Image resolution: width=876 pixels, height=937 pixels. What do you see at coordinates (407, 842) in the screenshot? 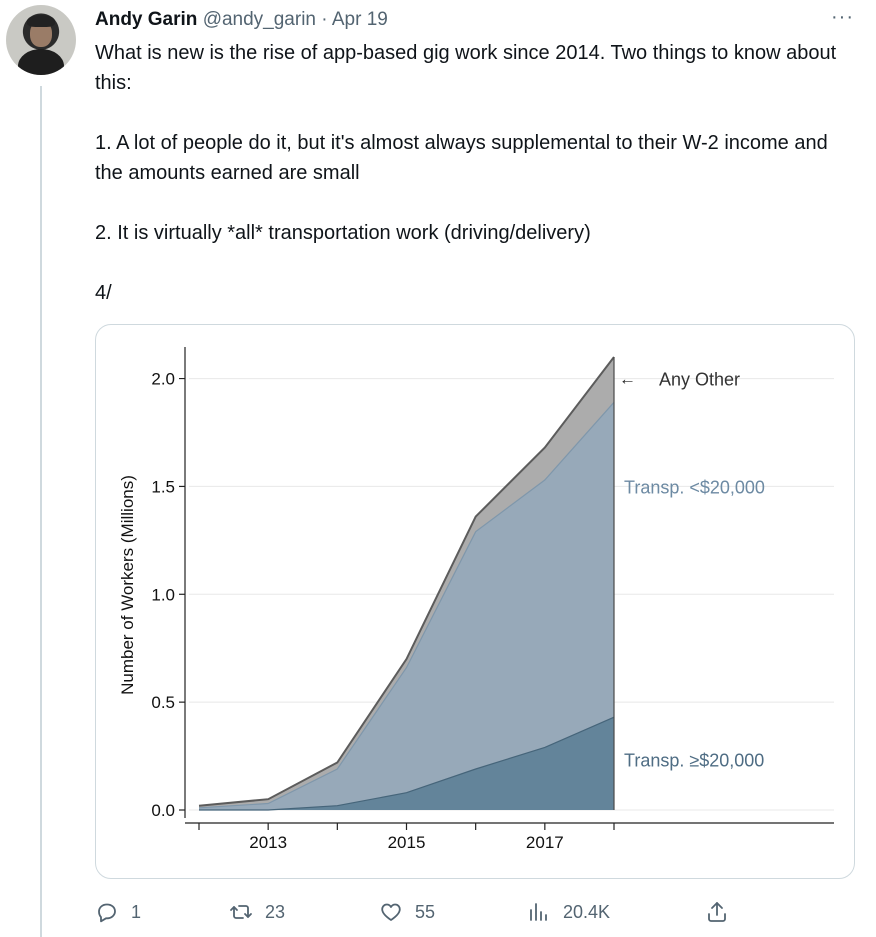
I see `x-tick-label: 2015` at bounding box center [407, 842].